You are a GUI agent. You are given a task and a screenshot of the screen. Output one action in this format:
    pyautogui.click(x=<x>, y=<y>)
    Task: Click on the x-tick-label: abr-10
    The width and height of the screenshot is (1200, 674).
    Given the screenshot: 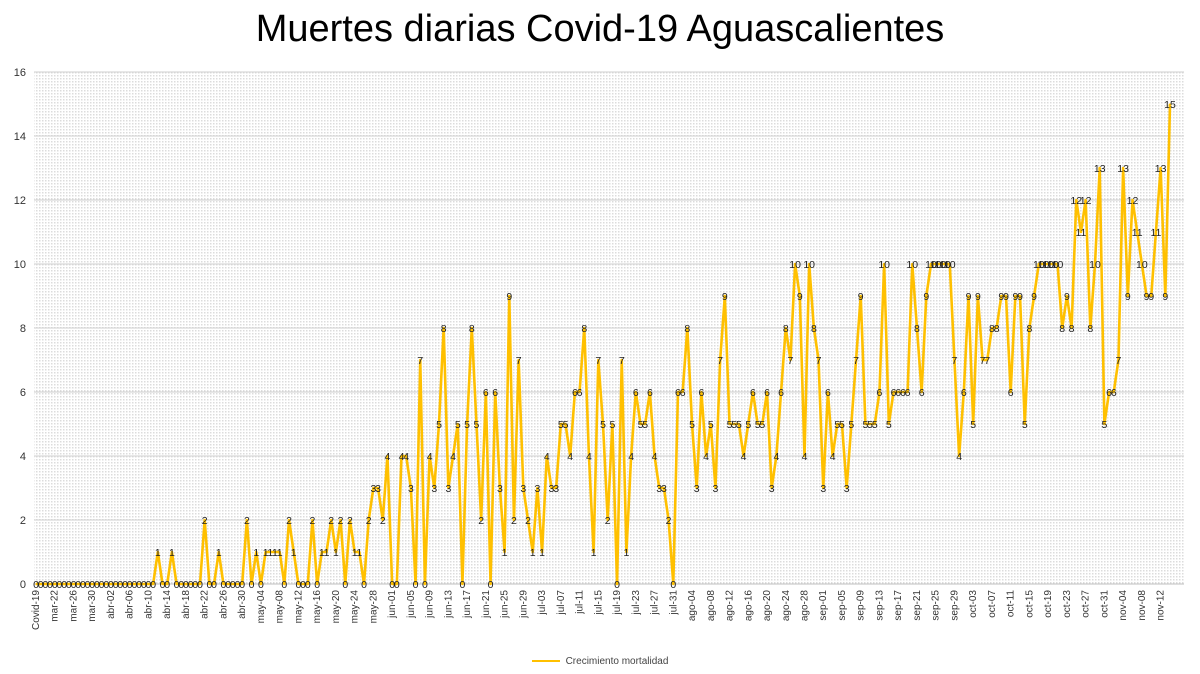 What is the action you would take?
    pyautogui.click(x=148, y=604)
    